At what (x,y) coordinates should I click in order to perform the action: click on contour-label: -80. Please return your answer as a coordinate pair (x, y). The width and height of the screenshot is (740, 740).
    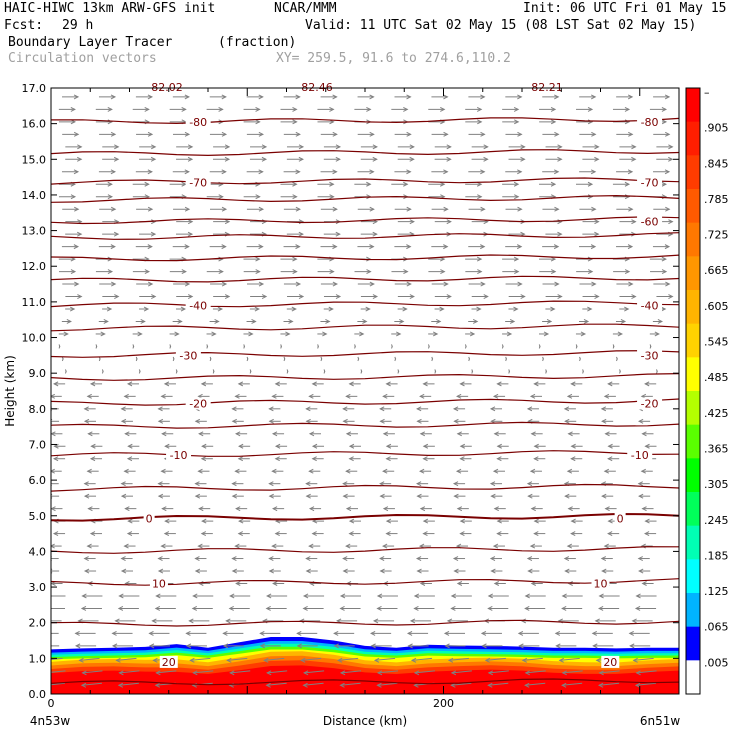
    Looking at the image, I should click on (650, 122).